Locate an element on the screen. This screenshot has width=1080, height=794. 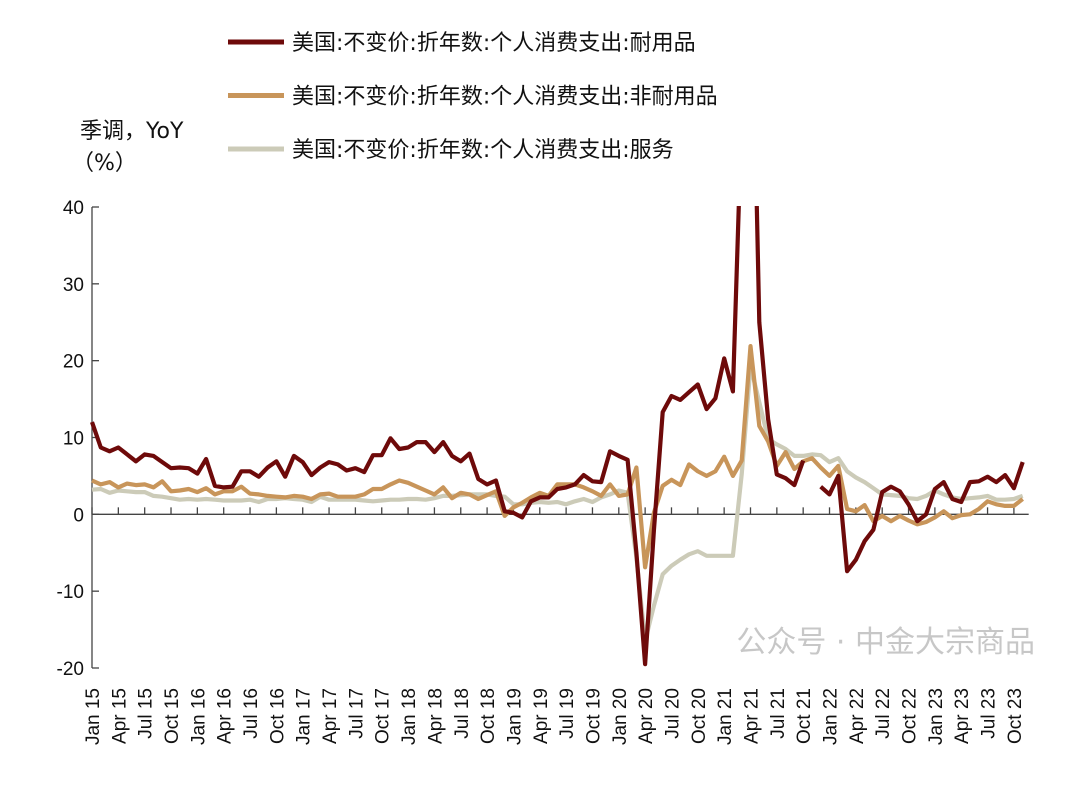
x-tick-label: Jan 23 is located at coordinates (936, 716).